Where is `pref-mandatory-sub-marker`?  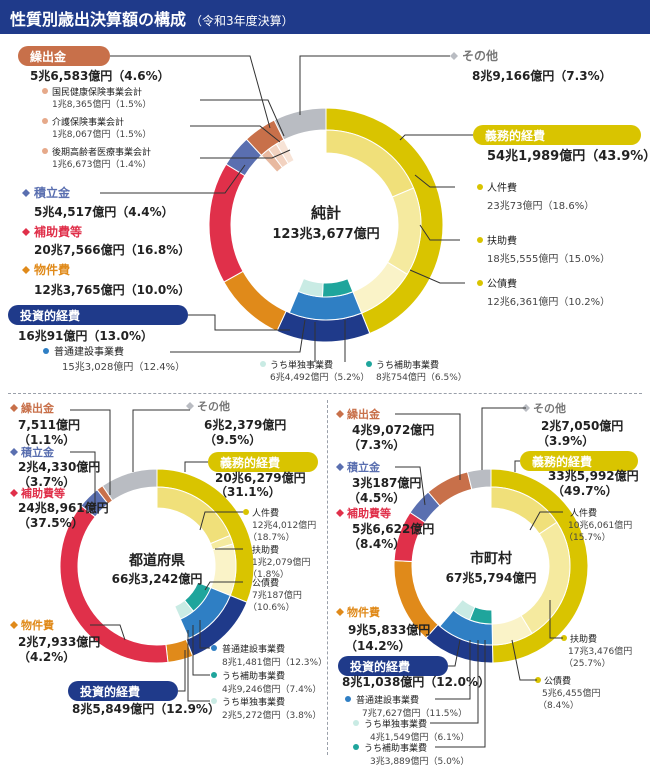
pref-mandatory-sub-marker is located at coordinates (246, 549).